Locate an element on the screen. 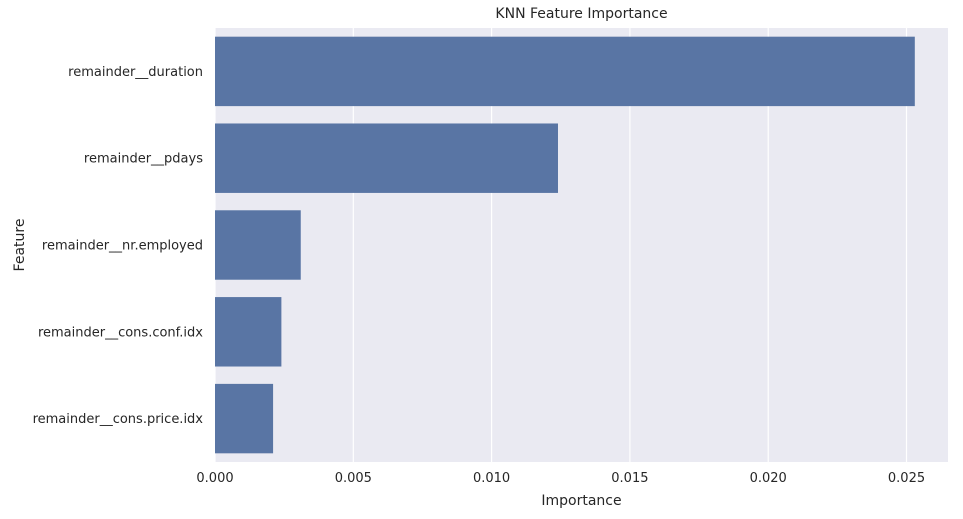 The width and height of the screenshot is (963, 519). y-tick-label: remainder__pdays is located at coordinates (143, 159).